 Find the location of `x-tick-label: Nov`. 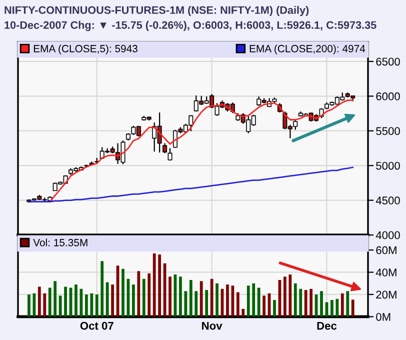

x-tick-label: Nov is located at coordinates (212, 326).